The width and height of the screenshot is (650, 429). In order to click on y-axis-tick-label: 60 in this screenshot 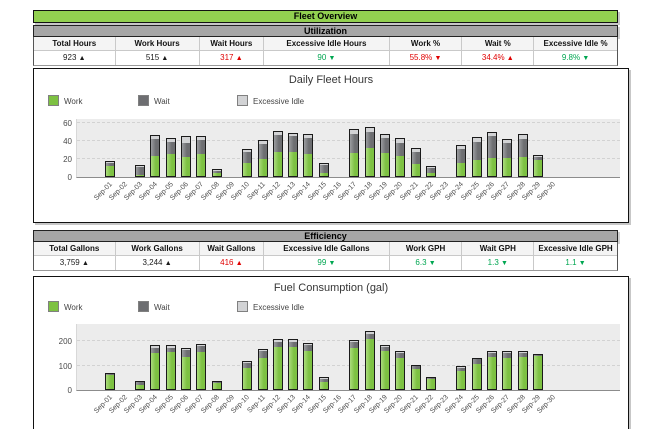, I will do `click(67, 123)`.